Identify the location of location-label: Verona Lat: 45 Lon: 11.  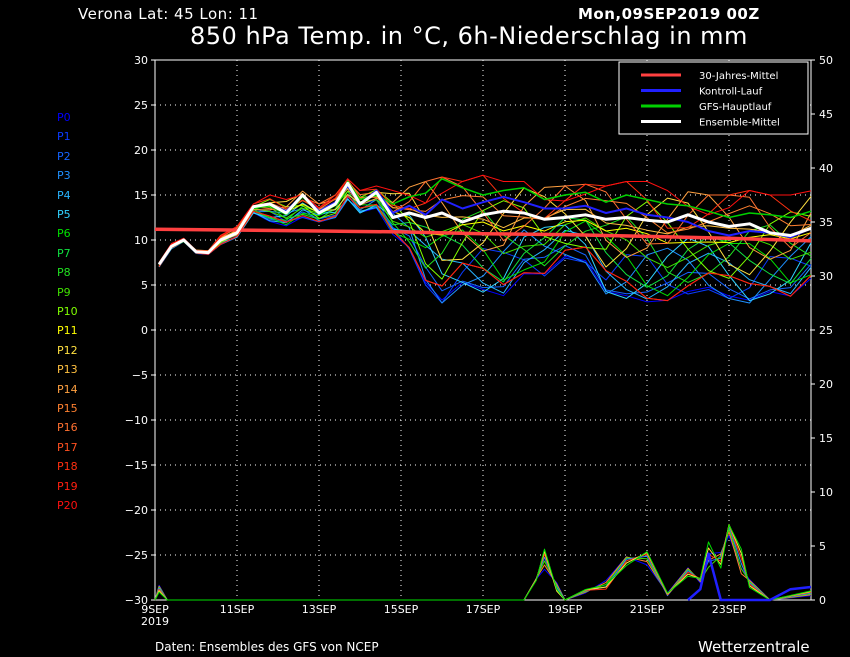
(168, 14).